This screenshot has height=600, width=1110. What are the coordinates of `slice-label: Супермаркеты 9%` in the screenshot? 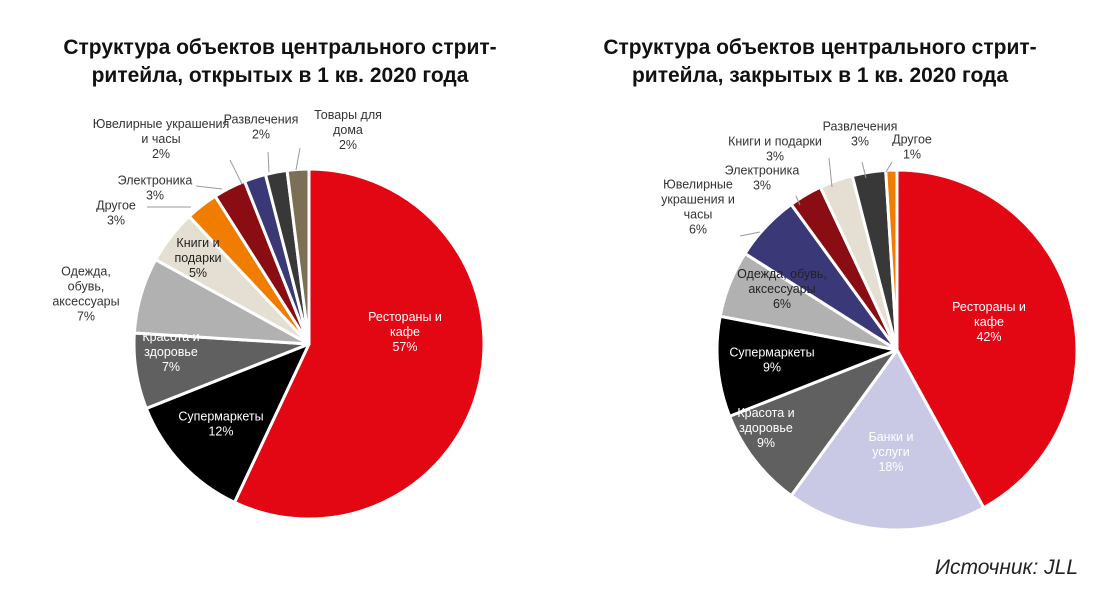 It's located at (771, 360).